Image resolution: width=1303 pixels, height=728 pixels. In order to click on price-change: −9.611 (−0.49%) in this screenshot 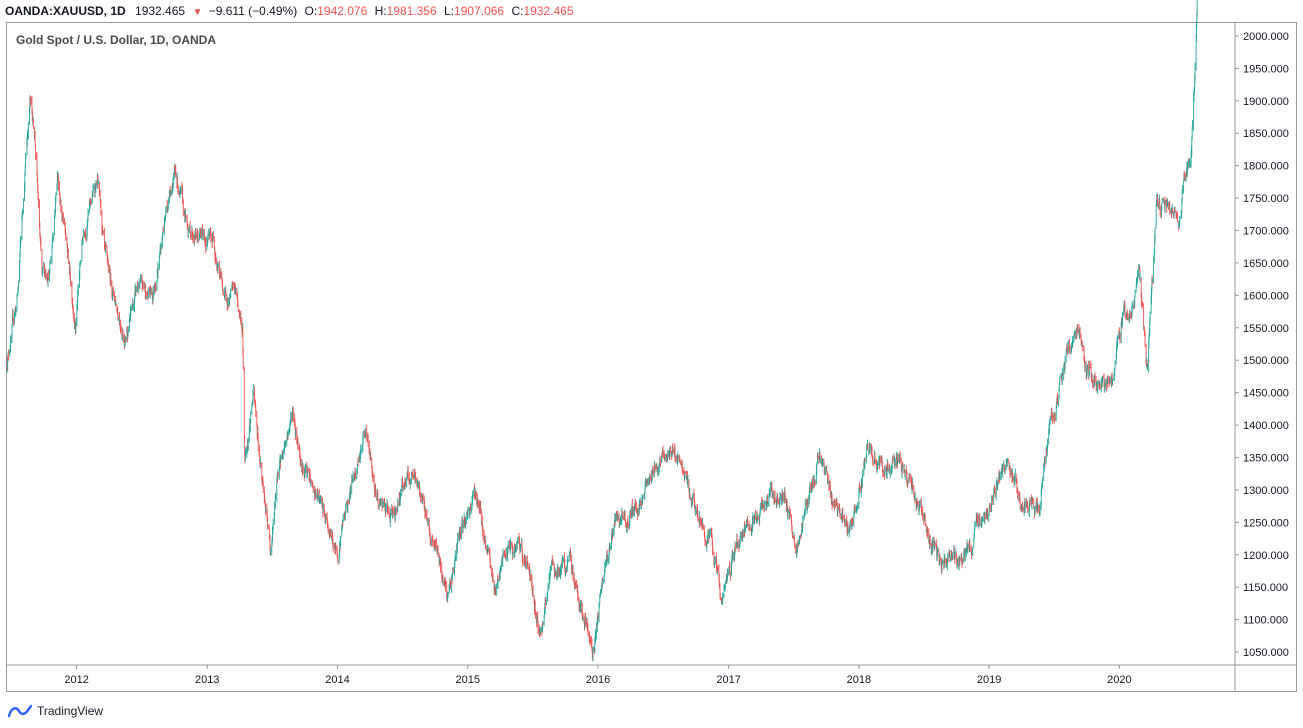, I will do `click(253, 11)`.